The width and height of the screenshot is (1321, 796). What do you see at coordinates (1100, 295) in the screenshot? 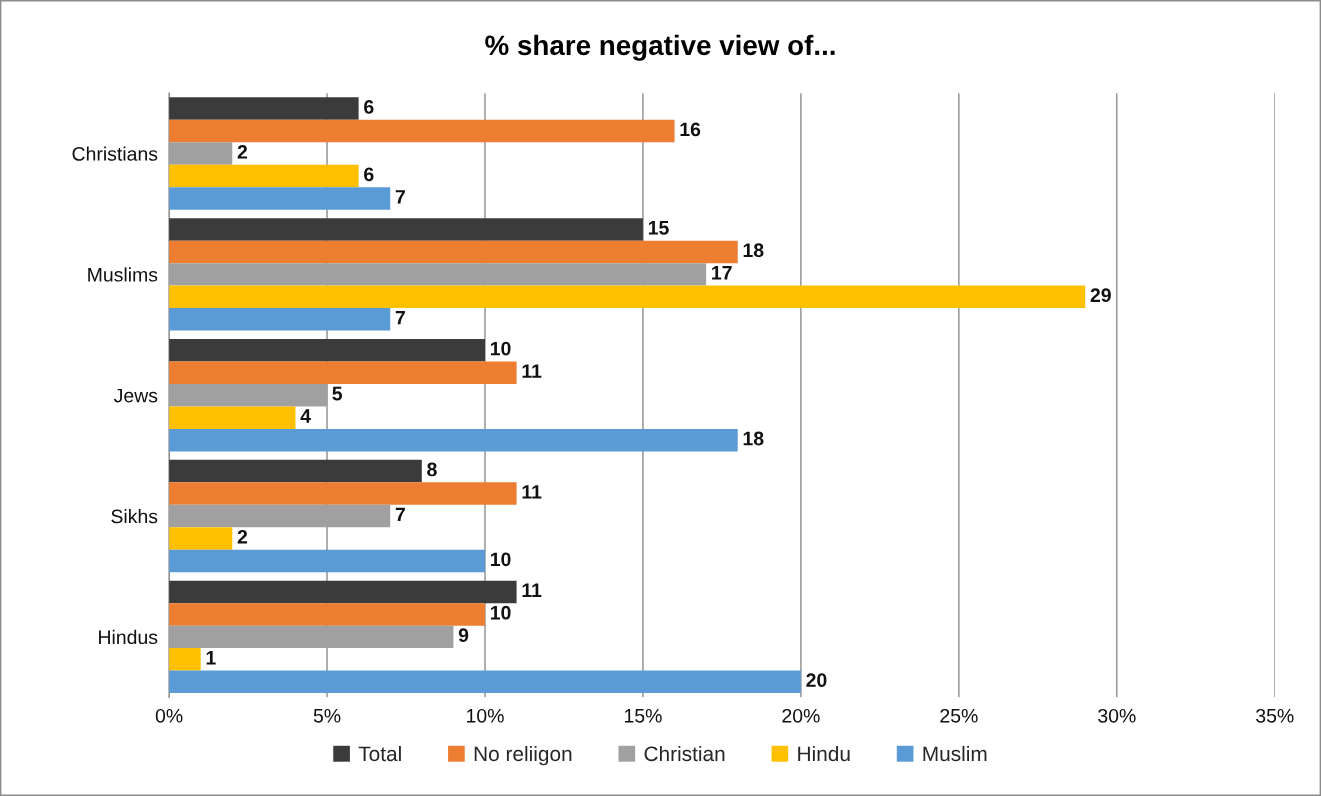
I see `data-label: 29` at bounding box center [1100, 295].